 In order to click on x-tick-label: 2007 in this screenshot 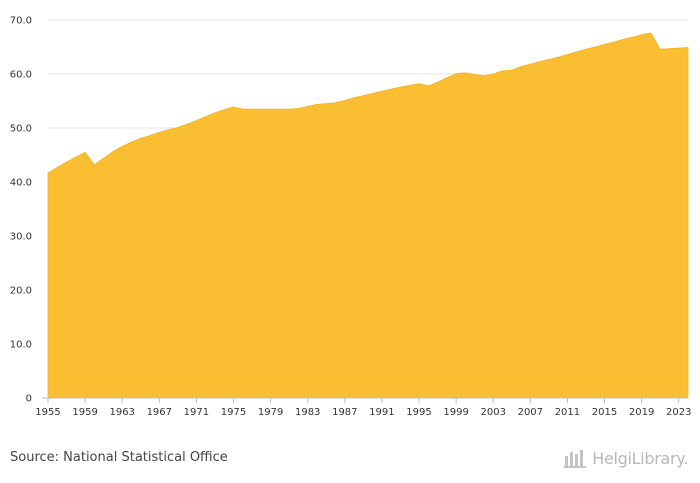, I will do `click(530, 412)`.